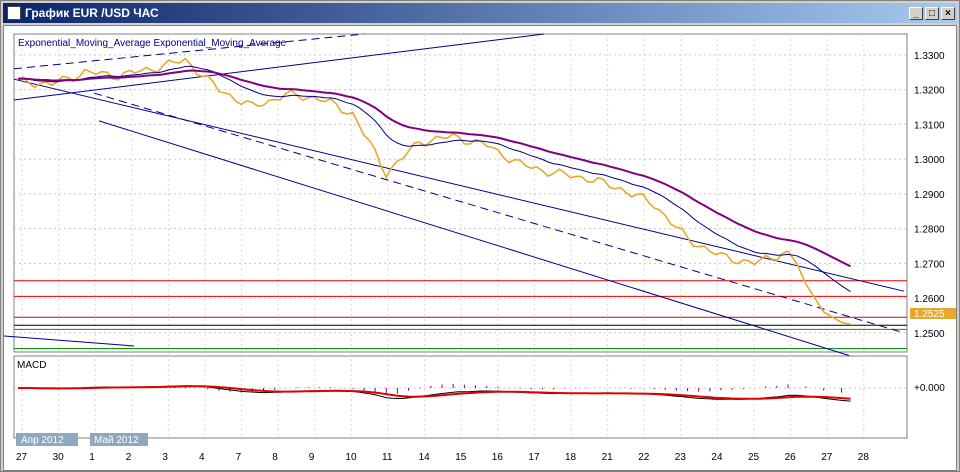 This screenshot has height=472, width=960. What do you see at coordinates (929, 125) in the screenshot?
I see `price-tick-label: 1.3100` at bounding box center [929, 125].